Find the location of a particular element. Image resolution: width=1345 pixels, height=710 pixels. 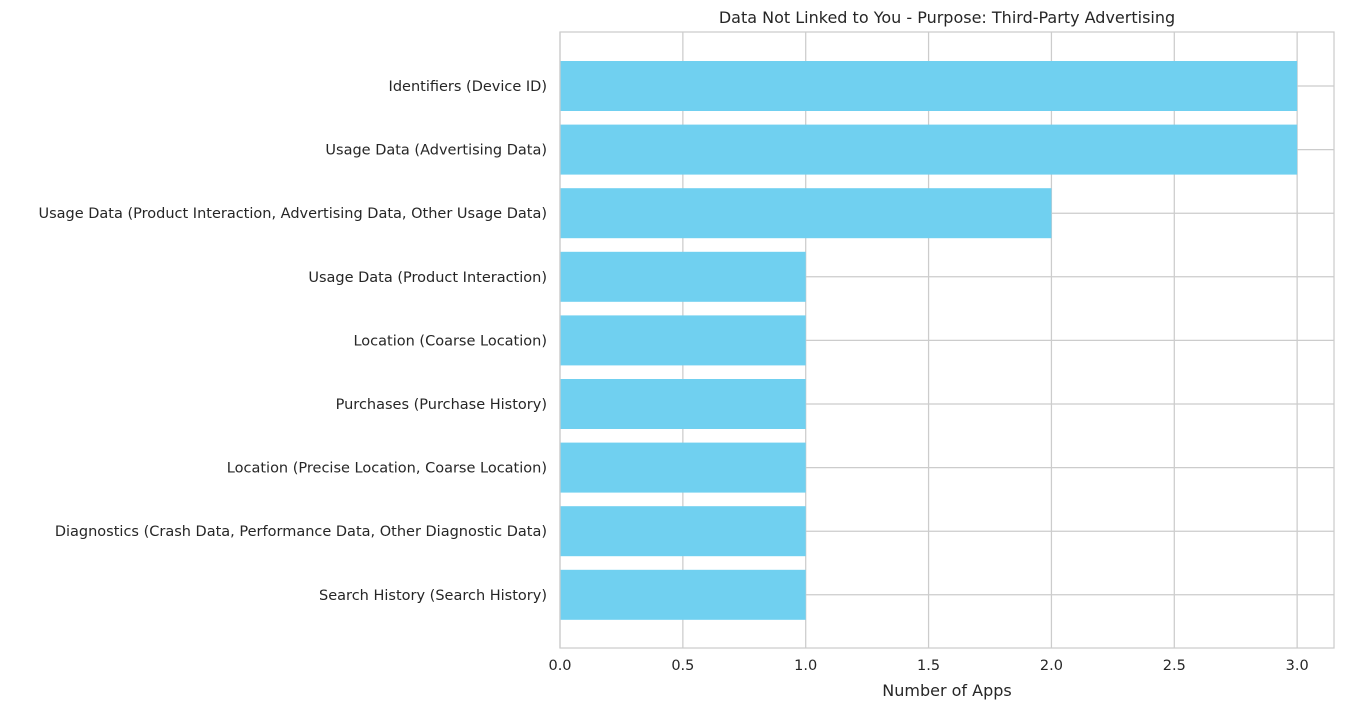

y-tick-label: Search History (Search History) is located at coordinates (433, 596).